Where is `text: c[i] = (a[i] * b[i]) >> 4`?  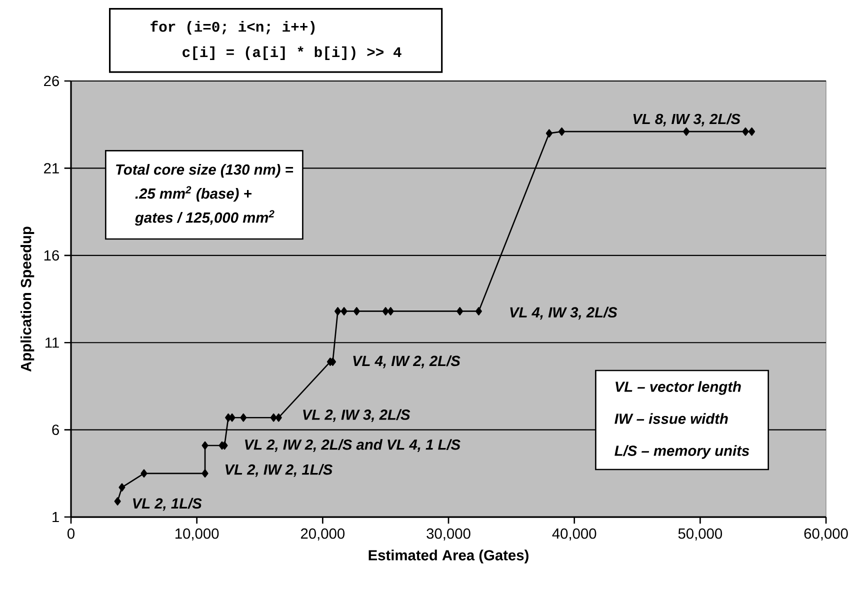
text: c[i] = (a[i] * b[i]) >> 4 is located at coordinates (292, 53).